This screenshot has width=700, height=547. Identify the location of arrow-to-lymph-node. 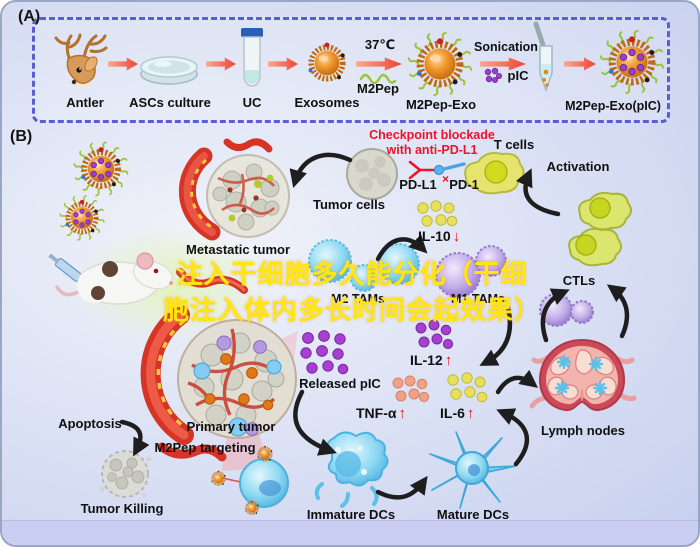
(516, 382).